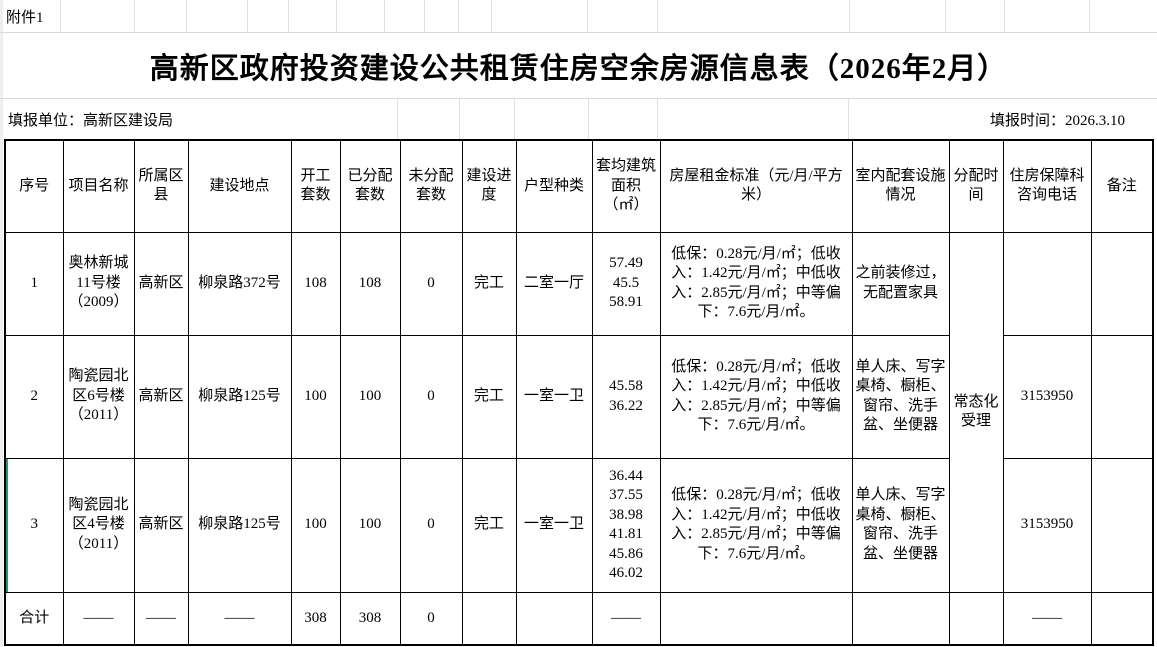 Image resolution: width=1157 pixels, height=647 pixels. I want to click on cell-r2-avg-area: 45.58 36.22, so click(626, 396).